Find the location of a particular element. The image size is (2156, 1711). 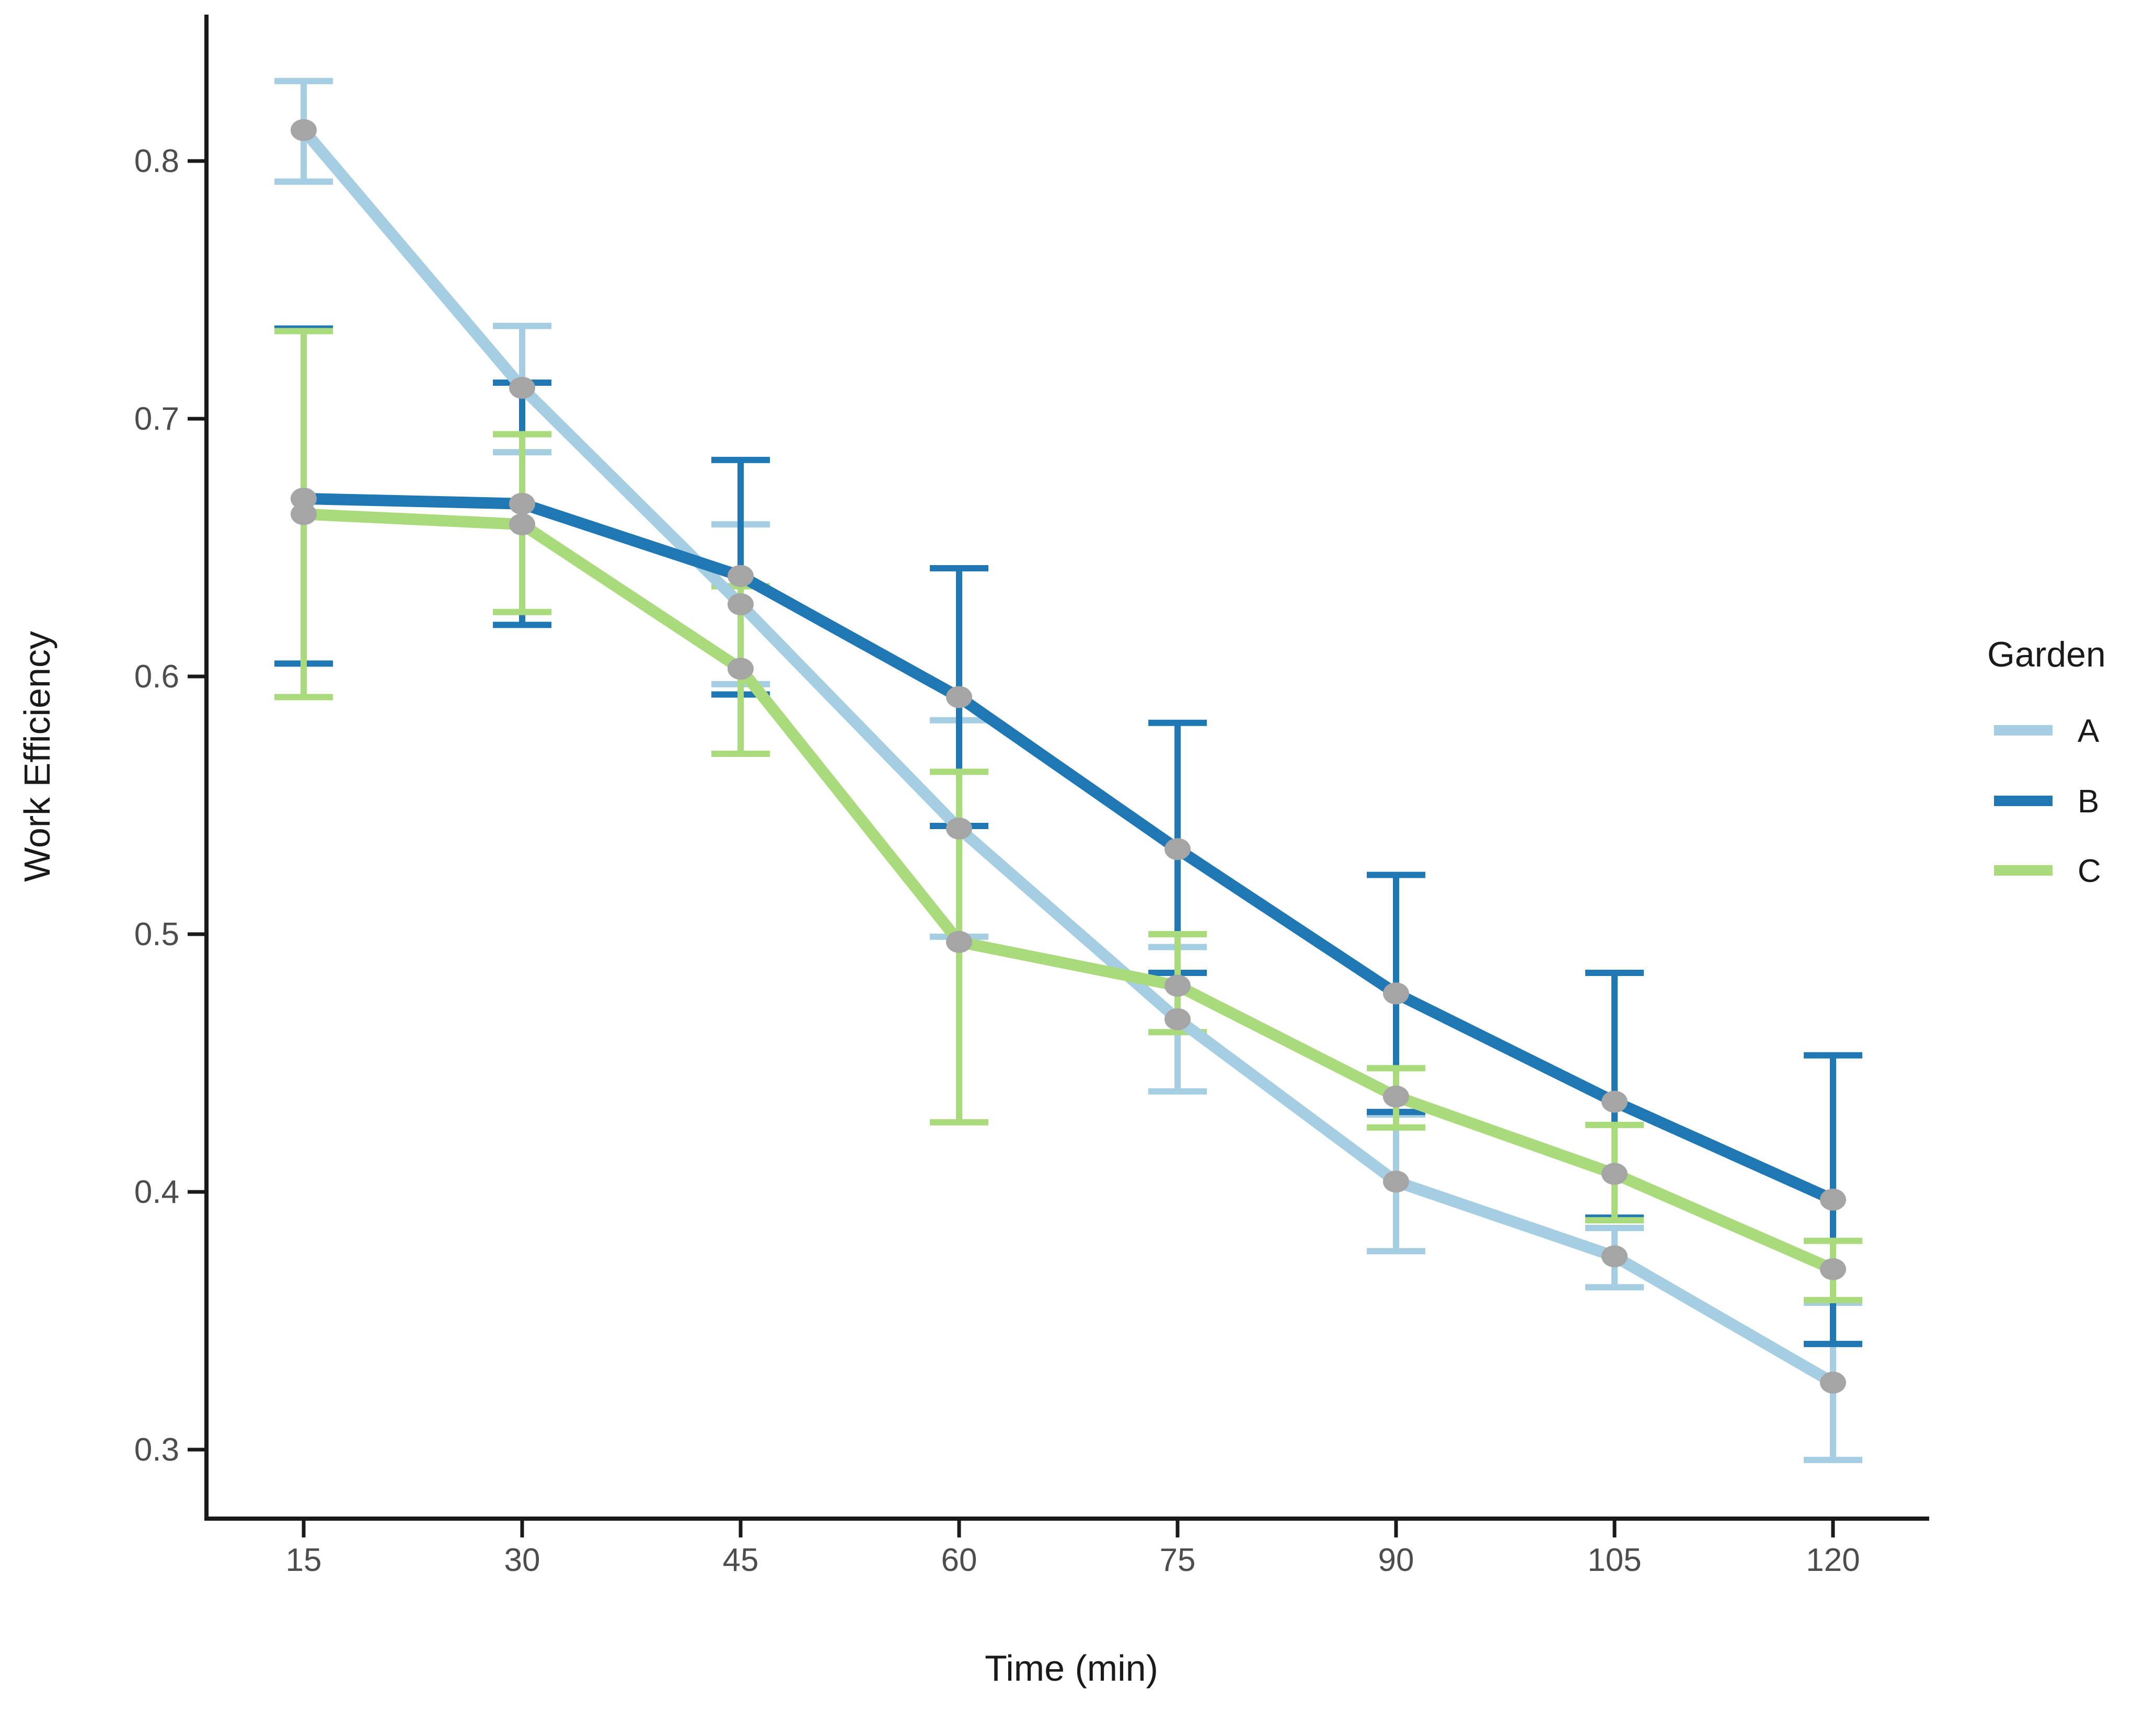

x-axis-tick-label: 120 is located at coordinates (1833, 1560).